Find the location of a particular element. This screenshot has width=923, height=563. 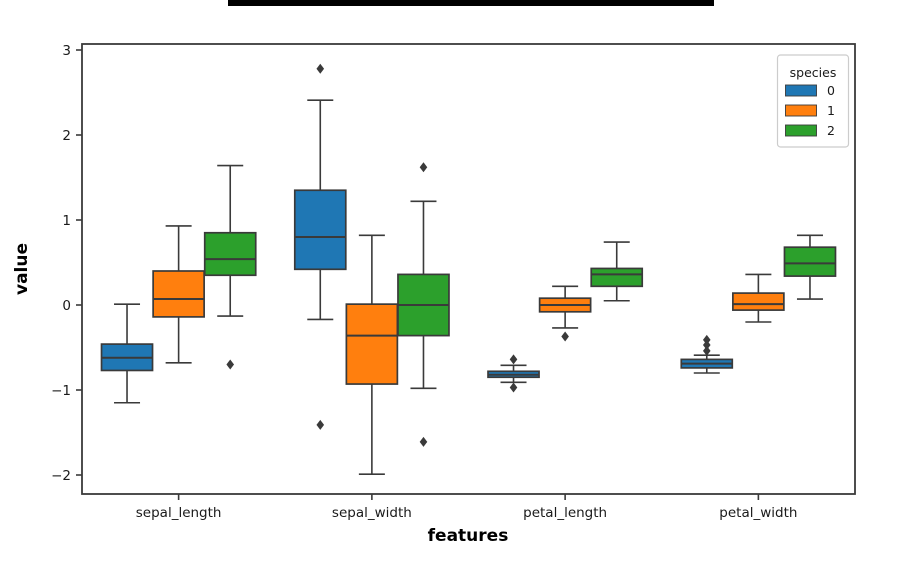

y-tick-label: 2 is located at coordinates (66, 136).